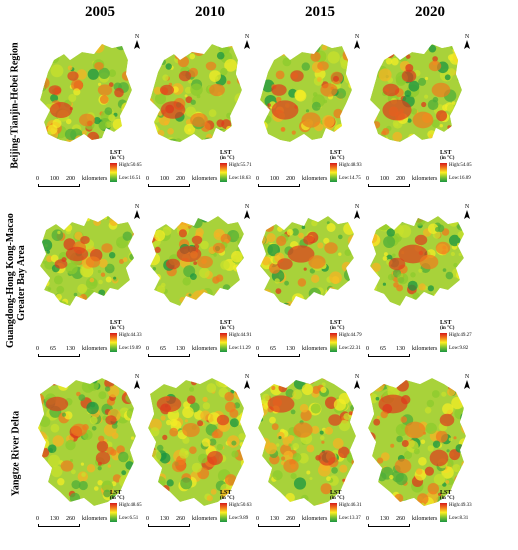  I want to click on column-heading-2015: 2015, so click(320, 12).